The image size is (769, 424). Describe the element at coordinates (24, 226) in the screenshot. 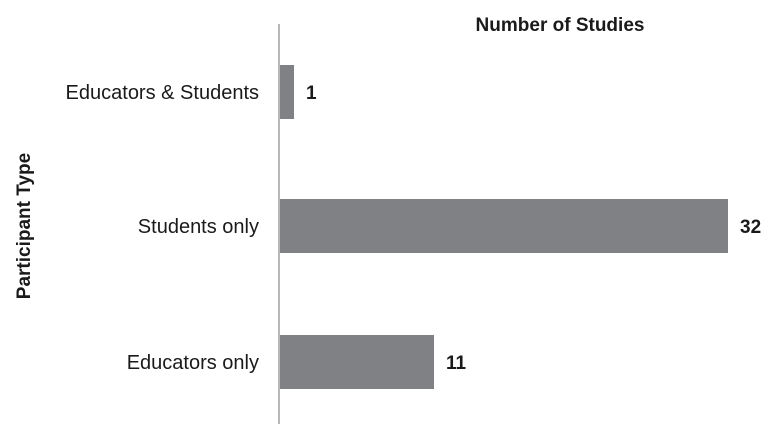

I see `y-axis-title: Participant Type` at that location.